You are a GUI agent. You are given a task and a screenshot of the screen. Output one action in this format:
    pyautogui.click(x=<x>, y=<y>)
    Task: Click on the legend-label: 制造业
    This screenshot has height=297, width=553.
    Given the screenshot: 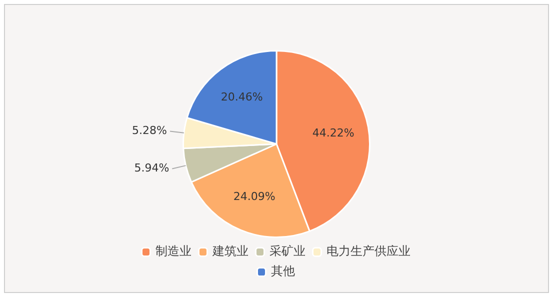 What is the action you would take?
    pyautogui.click(x=174, y=251)
    